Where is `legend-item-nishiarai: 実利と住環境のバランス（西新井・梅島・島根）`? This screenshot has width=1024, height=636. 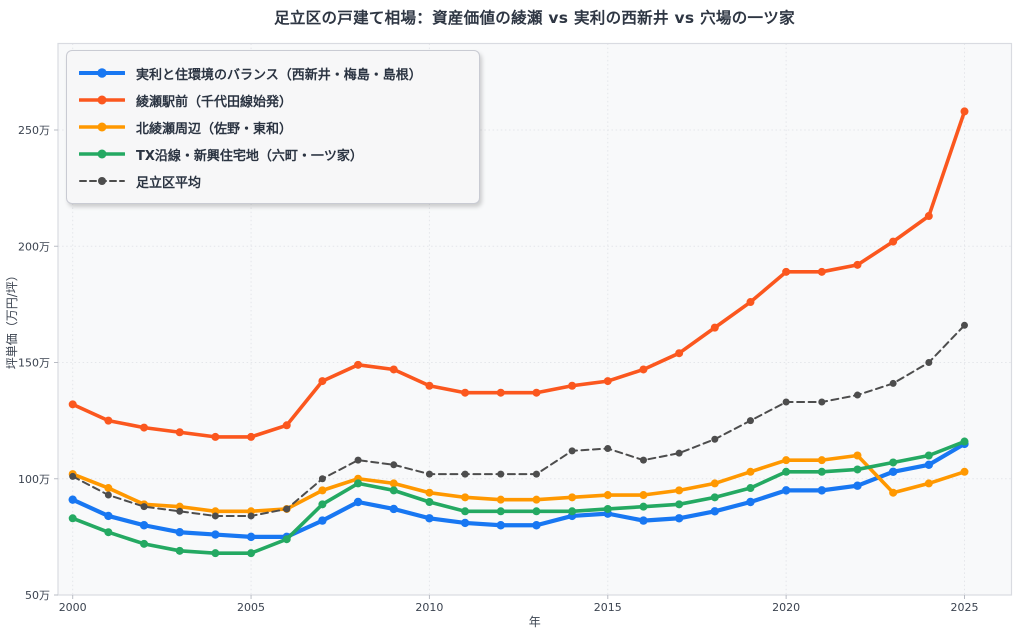
legend-item-nishiarai: 実利と住環境のバランス（西新井・梅島・島根） is located at coordinates (272, 73).